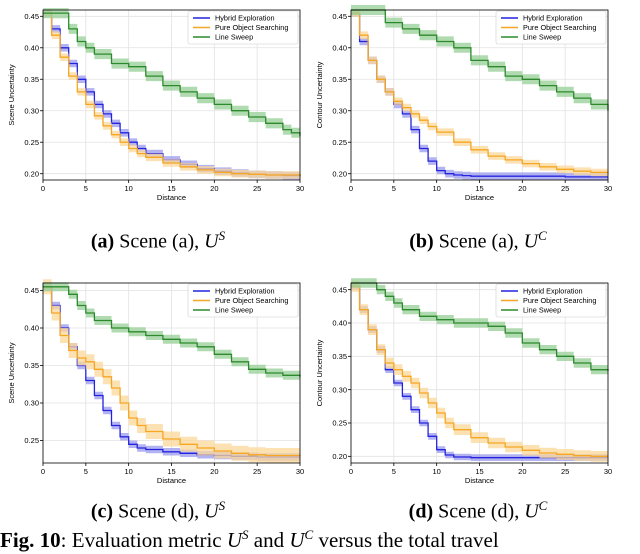 This screenshot has height=554, width=640. What do you see at coordinates (158, 510) in the screenshot?
I see `caption-c: (c) Scene (d), US` at bounding box center [158, 510].